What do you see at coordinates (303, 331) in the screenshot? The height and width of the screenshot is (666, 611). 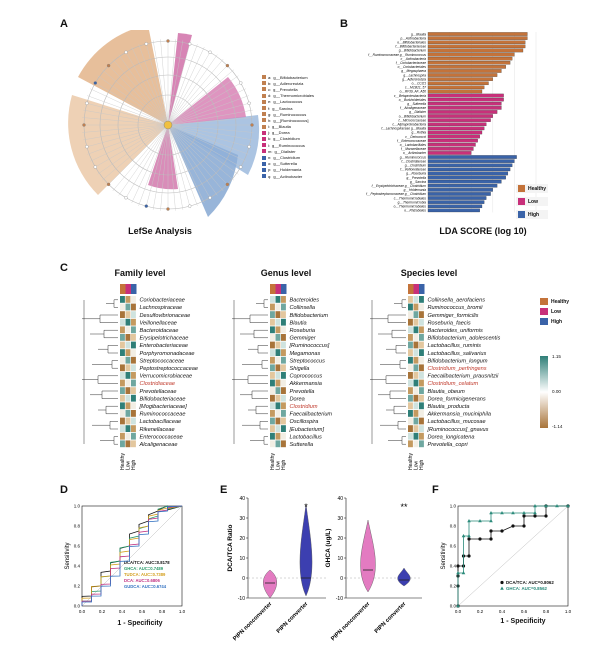 I see `heatmap-row-label: Roseburia` at bounding box center [303, 331].